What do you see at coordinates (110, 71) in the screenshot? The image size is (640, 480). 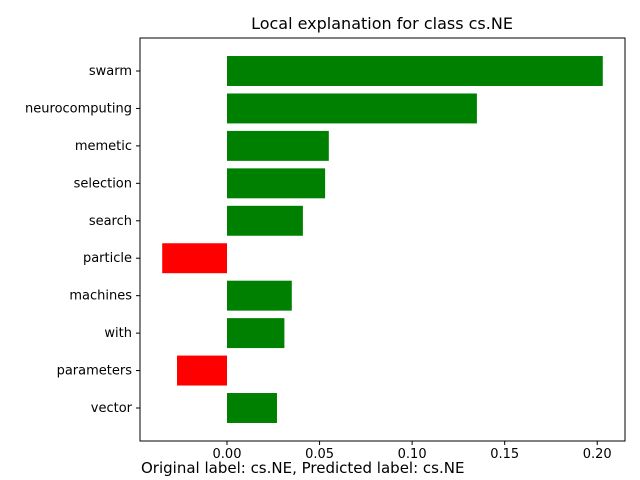 I see `y-tick-label: swarm` at bounding box center [110, 71].